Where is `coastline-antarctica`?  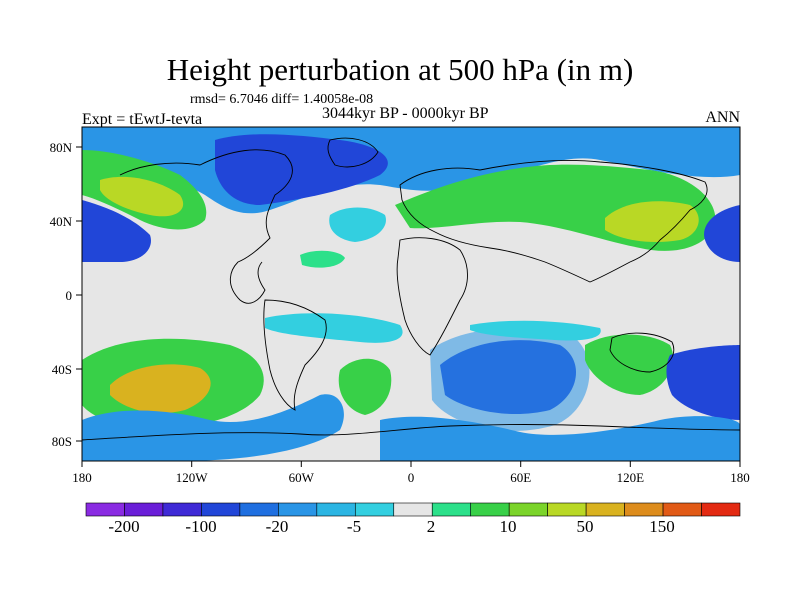 coastline-antarctica is located at coordinates (411, 432).